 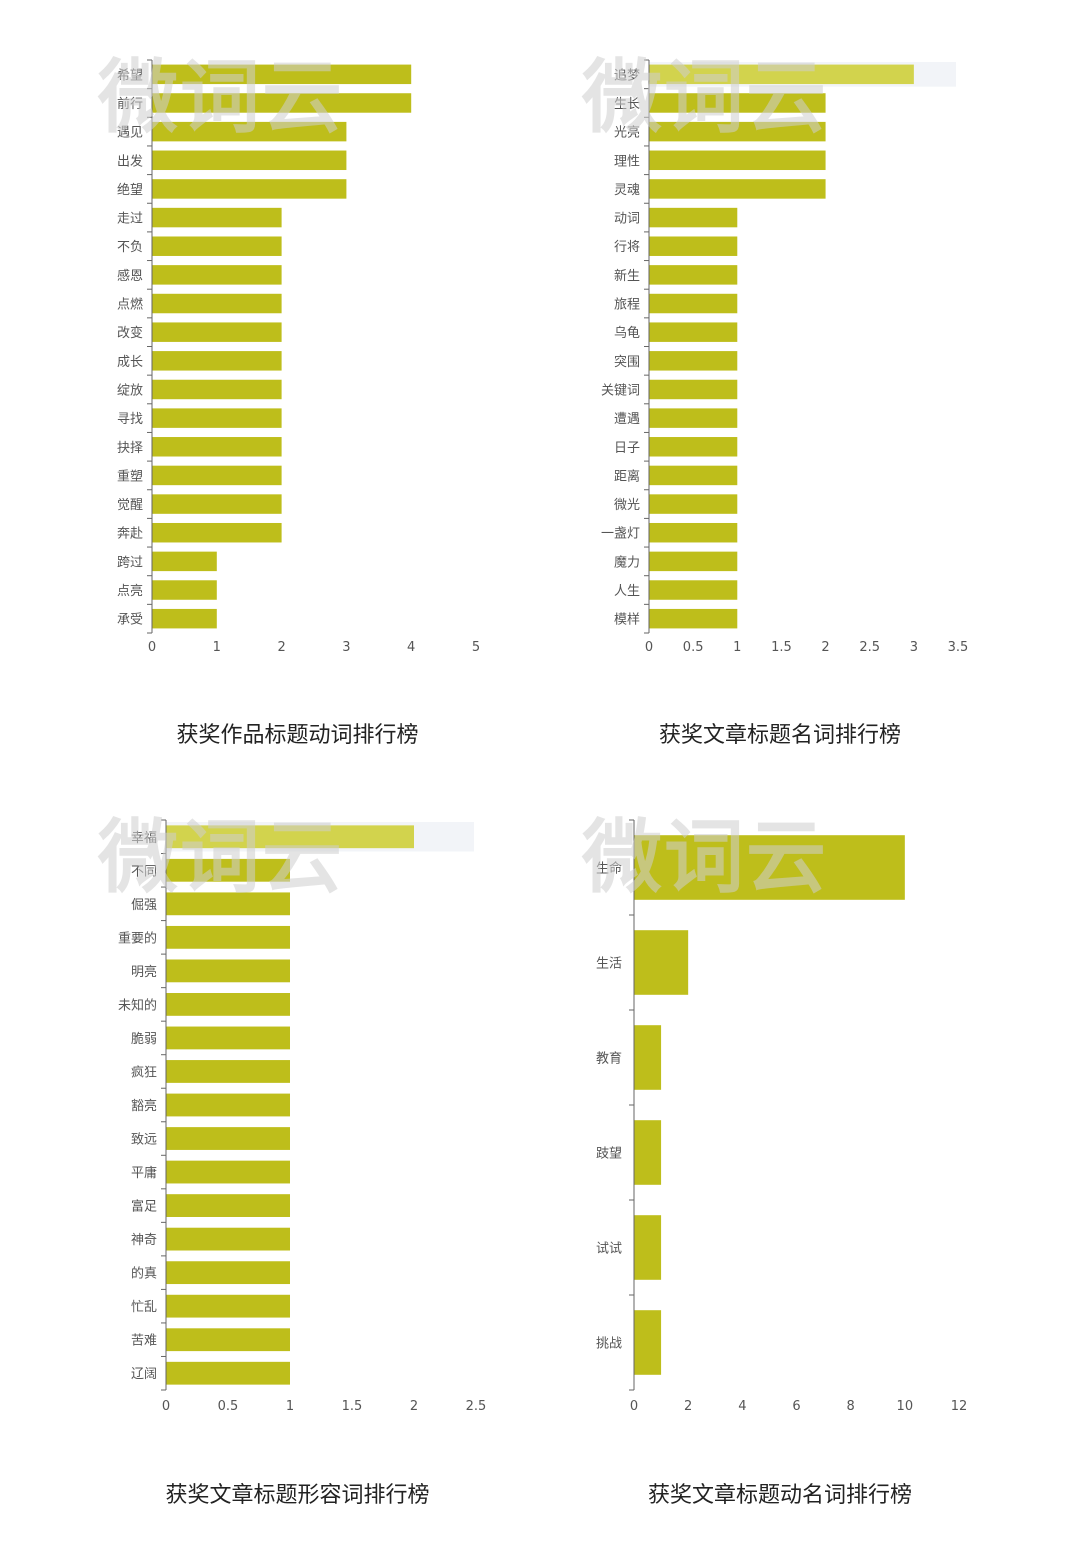 What do you see at coordinates (905, 1406) in the screenshot?
I see `x-tick-label: 10` at bounding box center [905, 1406].